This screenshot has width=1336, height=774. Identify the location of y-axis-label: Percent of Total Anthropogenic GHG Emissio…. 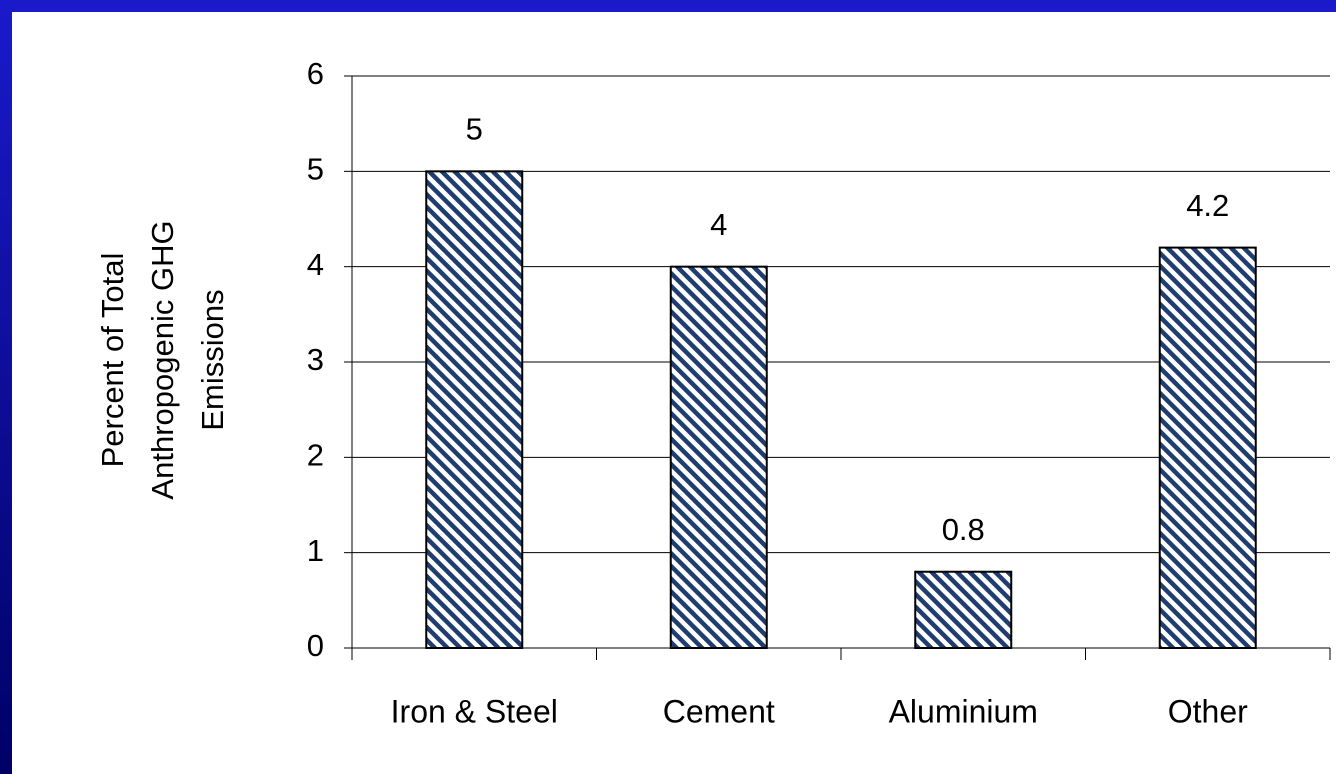
(162, 359).